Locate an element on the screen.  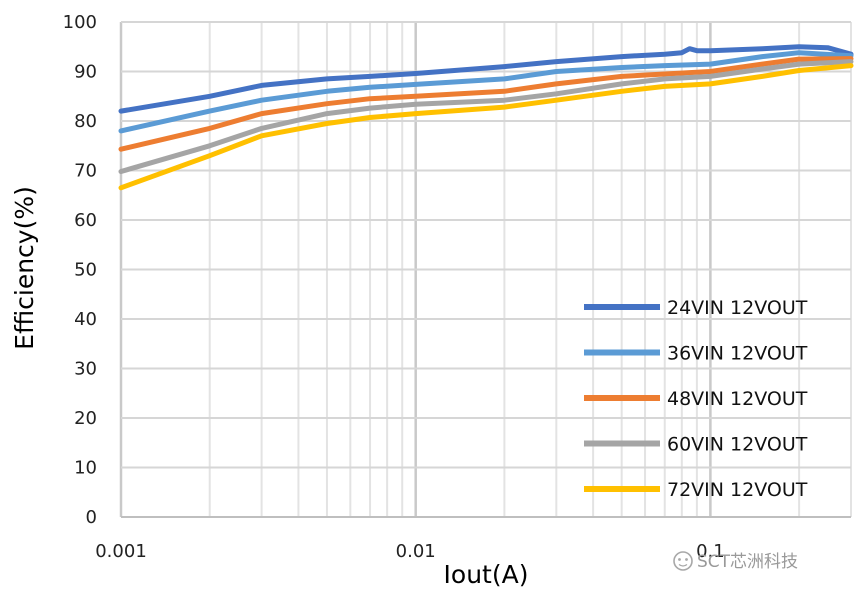
y-tick-label: 0 is located at coordinates (91, 517).